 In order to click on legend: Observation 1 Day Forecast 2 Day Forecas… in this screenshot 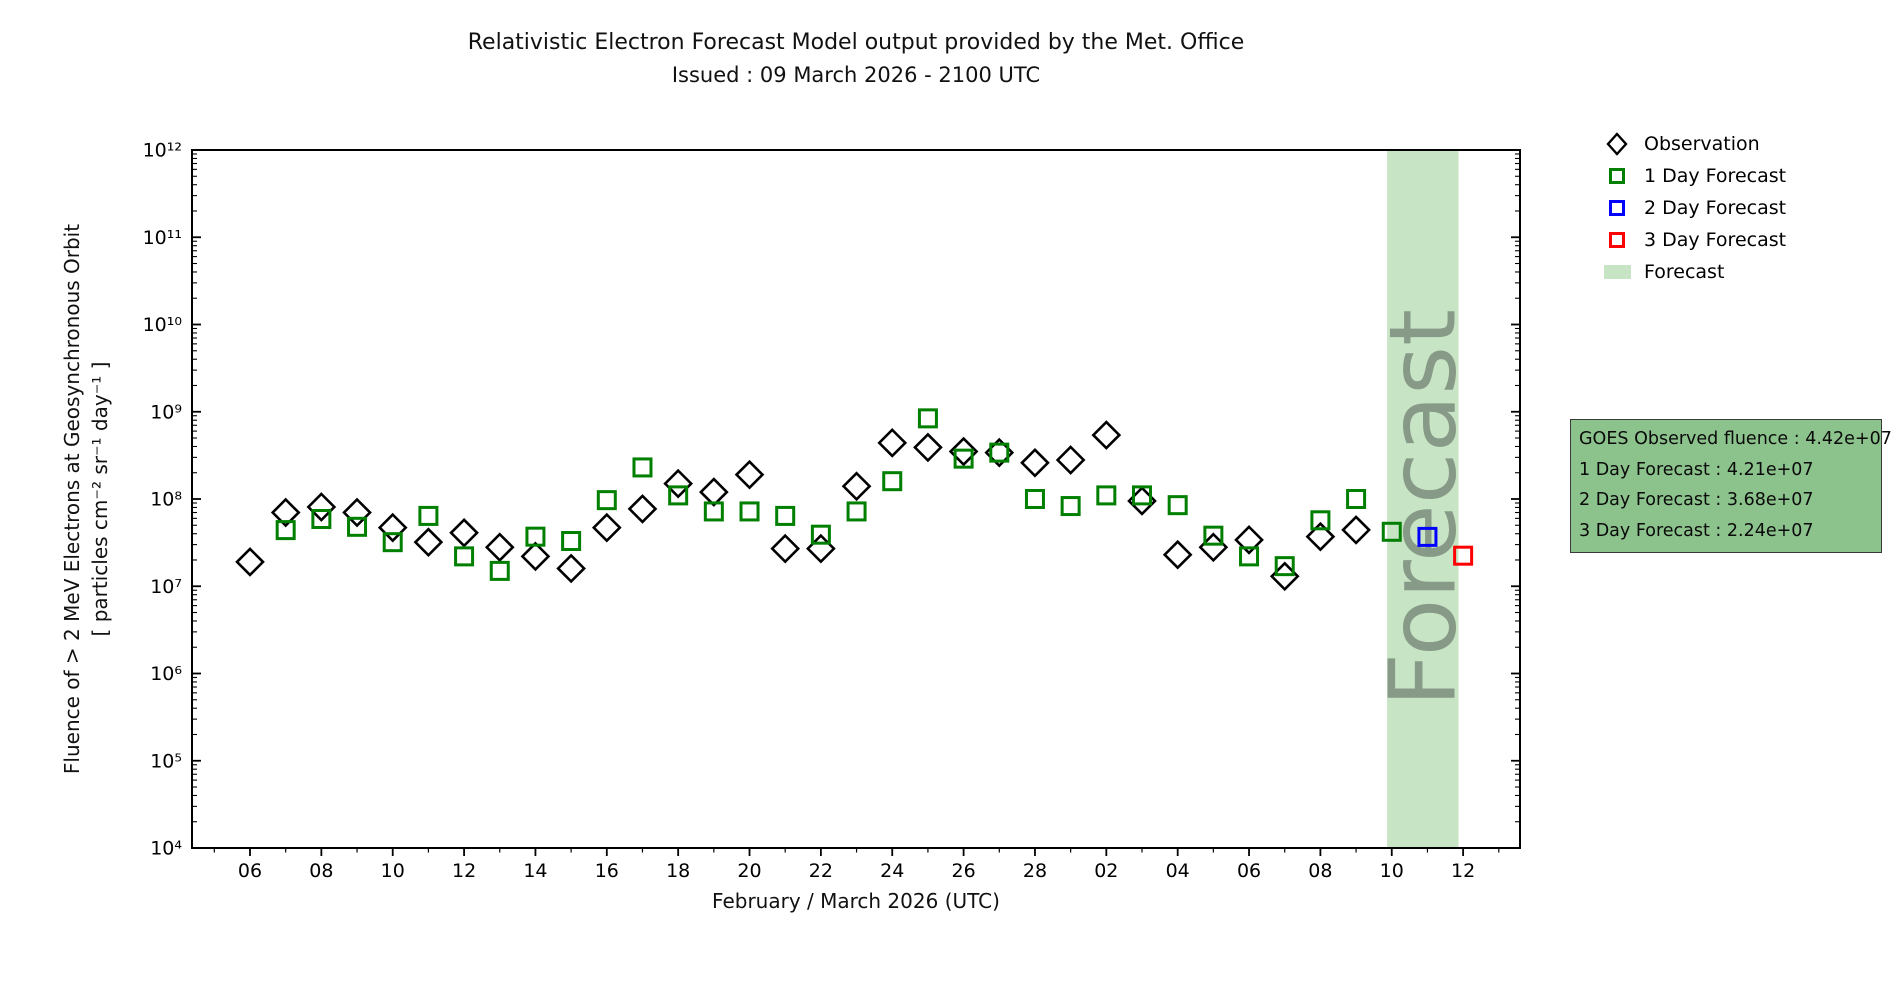, I will do `click(1694, 208)`.